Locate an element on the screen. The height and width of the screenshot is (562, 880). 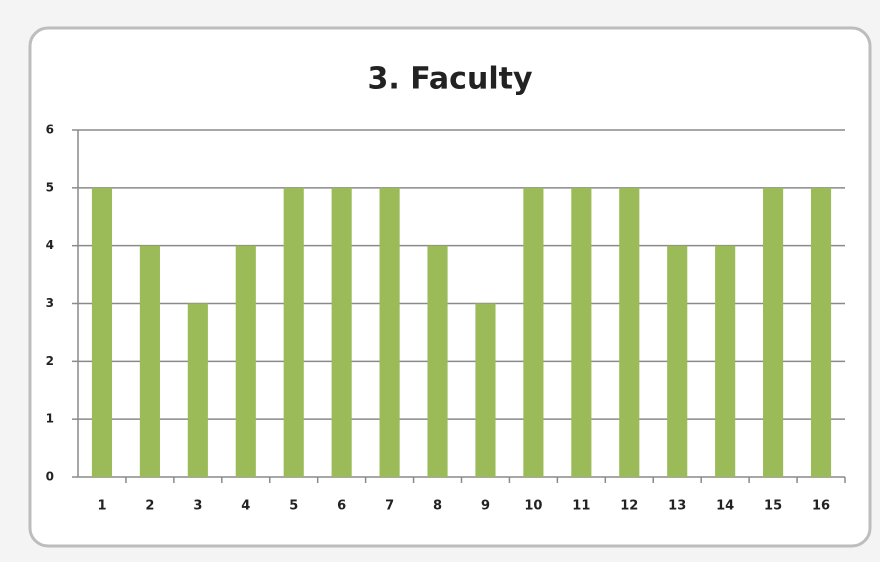
x-tick-label: 1 is located at coordinates (101, 506).